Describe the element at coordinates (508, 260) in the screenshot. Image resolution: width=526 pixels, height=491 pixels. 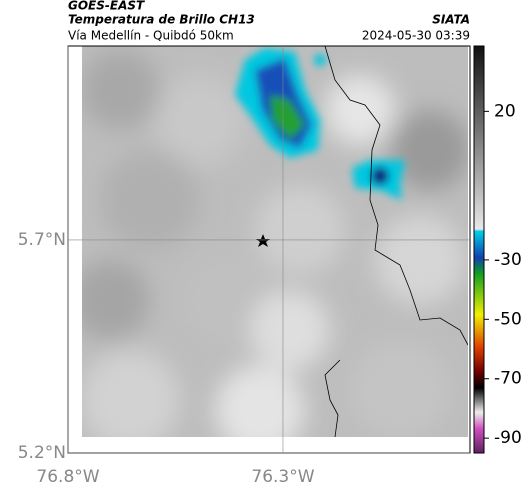
I see `colorbar-tick-label: -30` at that location.